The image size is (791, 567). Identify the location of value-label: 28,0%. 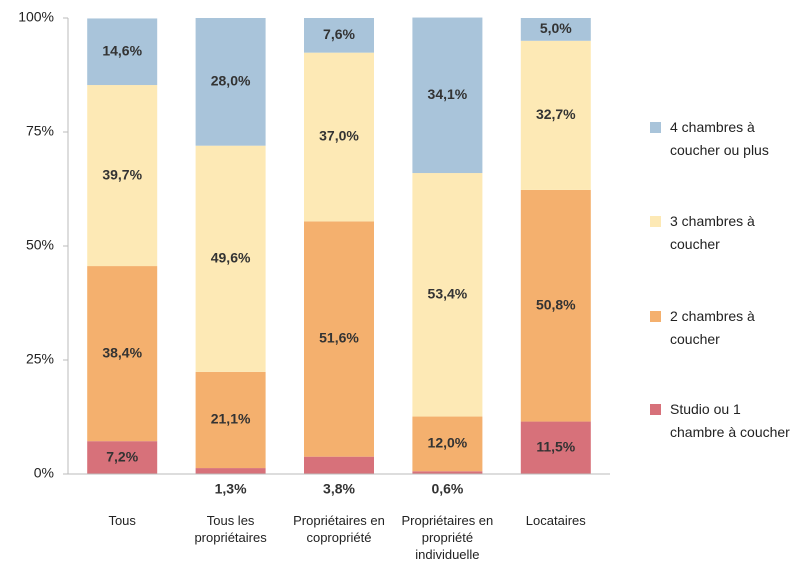
(231, 81).